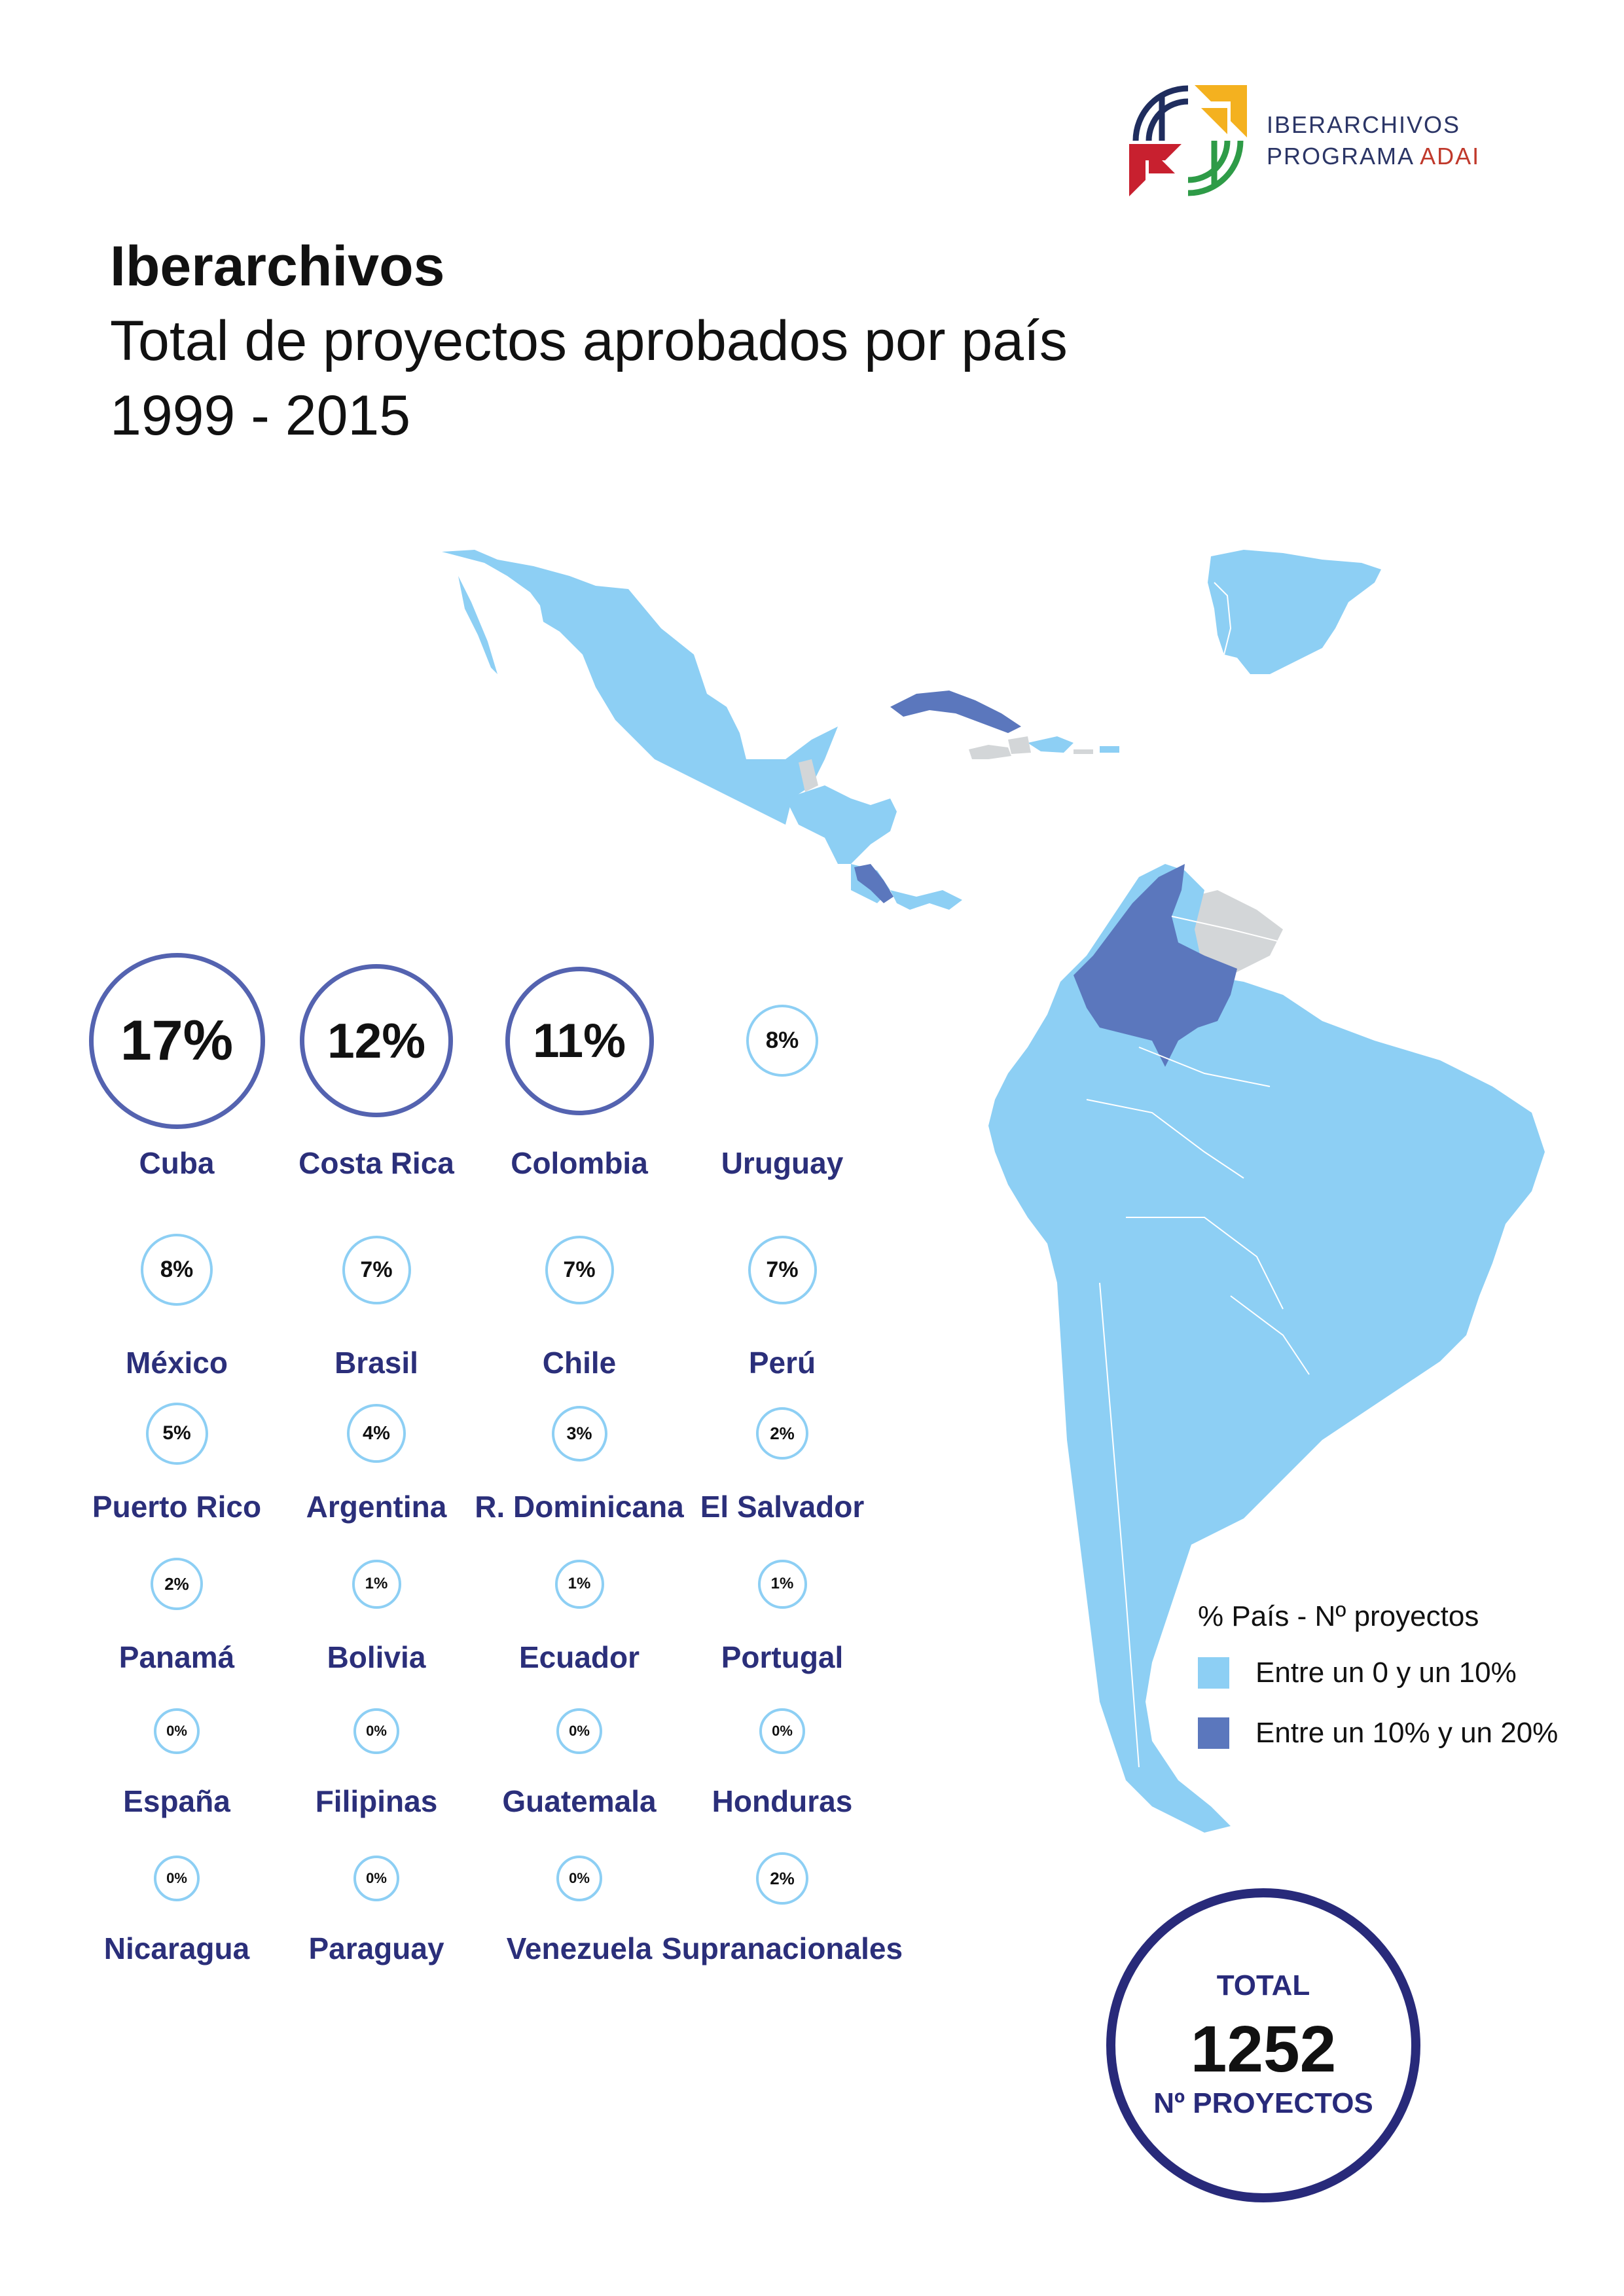 This screenshot has height=2296, width=1624. What do you see at coordinates (1338, 1616) in the screenshot?
I see `legend-title: % País - Nº proyectos` at bounding box center [1338, 1616].